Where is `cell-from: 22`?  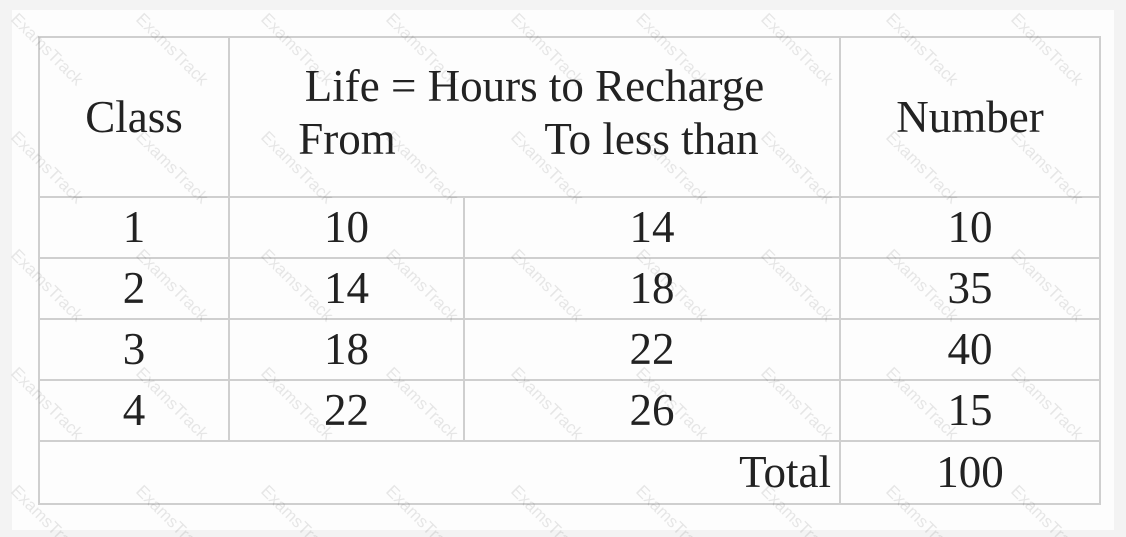 cell-from: 22 is located at coordinates (346, 410).